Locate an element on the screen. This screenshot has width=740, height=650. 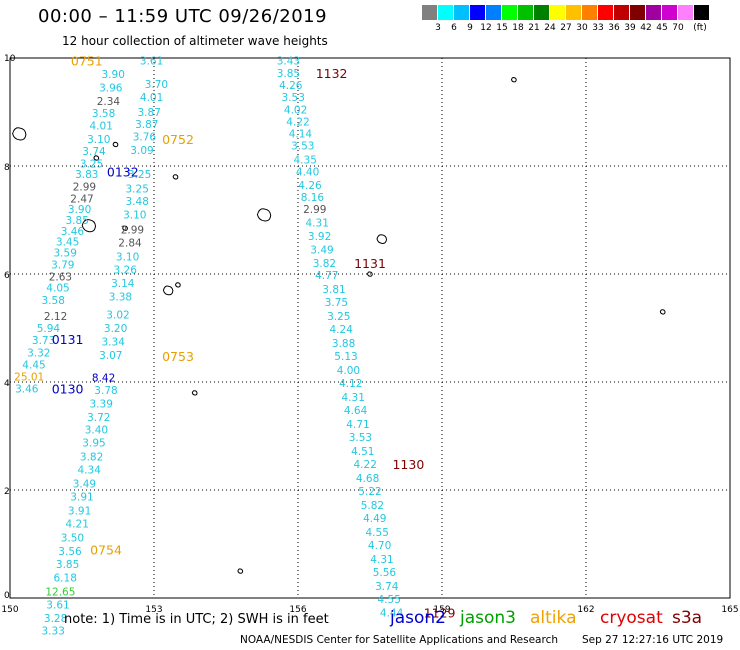
pass-time-label: 0752 is located at coordinates (178, 139).